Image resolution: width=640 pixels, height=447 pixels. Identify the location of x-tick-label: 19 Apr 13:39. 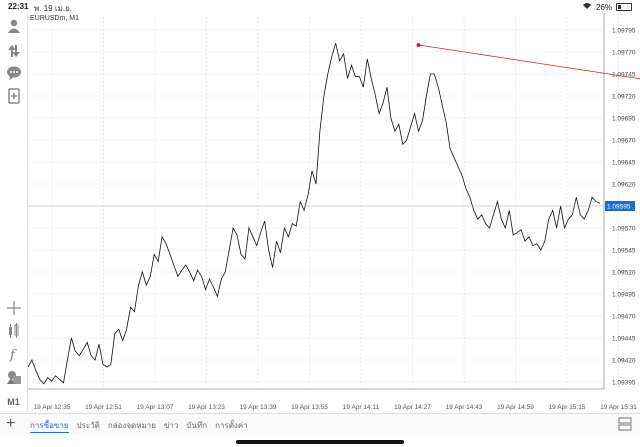
(258, 407).